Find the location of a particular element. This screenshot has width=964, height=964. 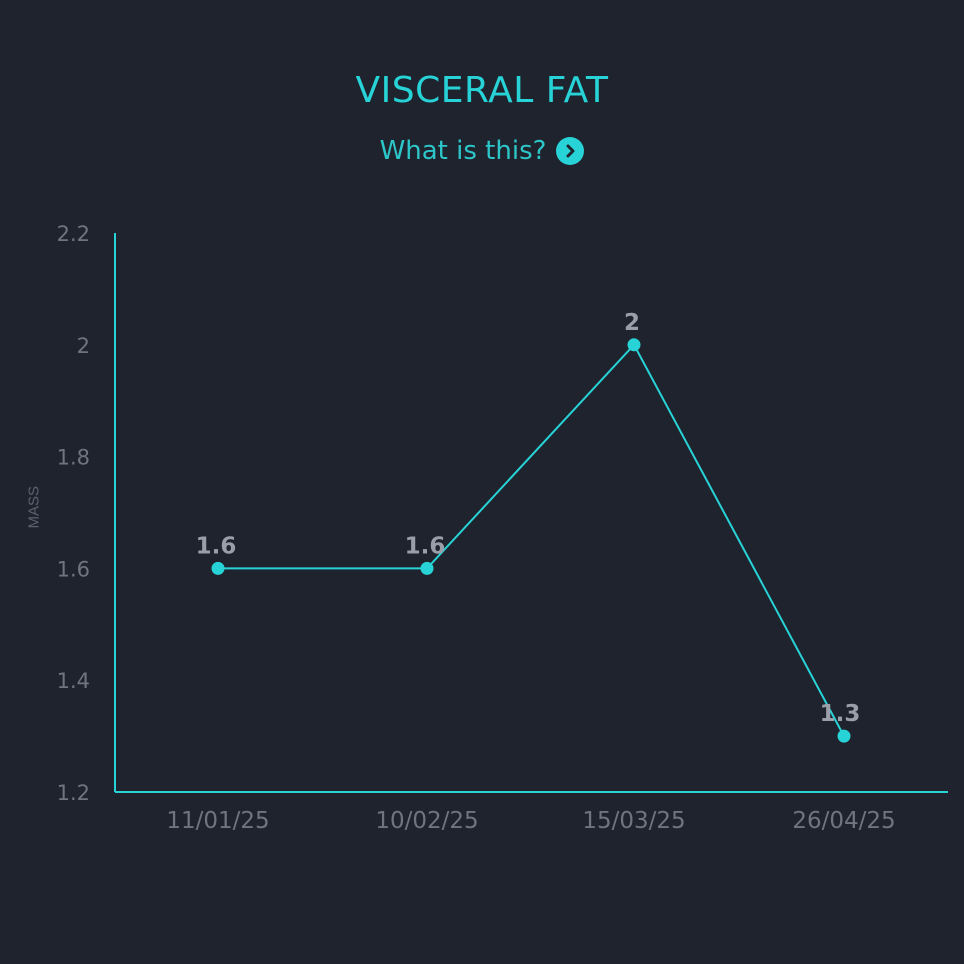

what-is-this-label: What is this? is located at coordinates (463, 151).